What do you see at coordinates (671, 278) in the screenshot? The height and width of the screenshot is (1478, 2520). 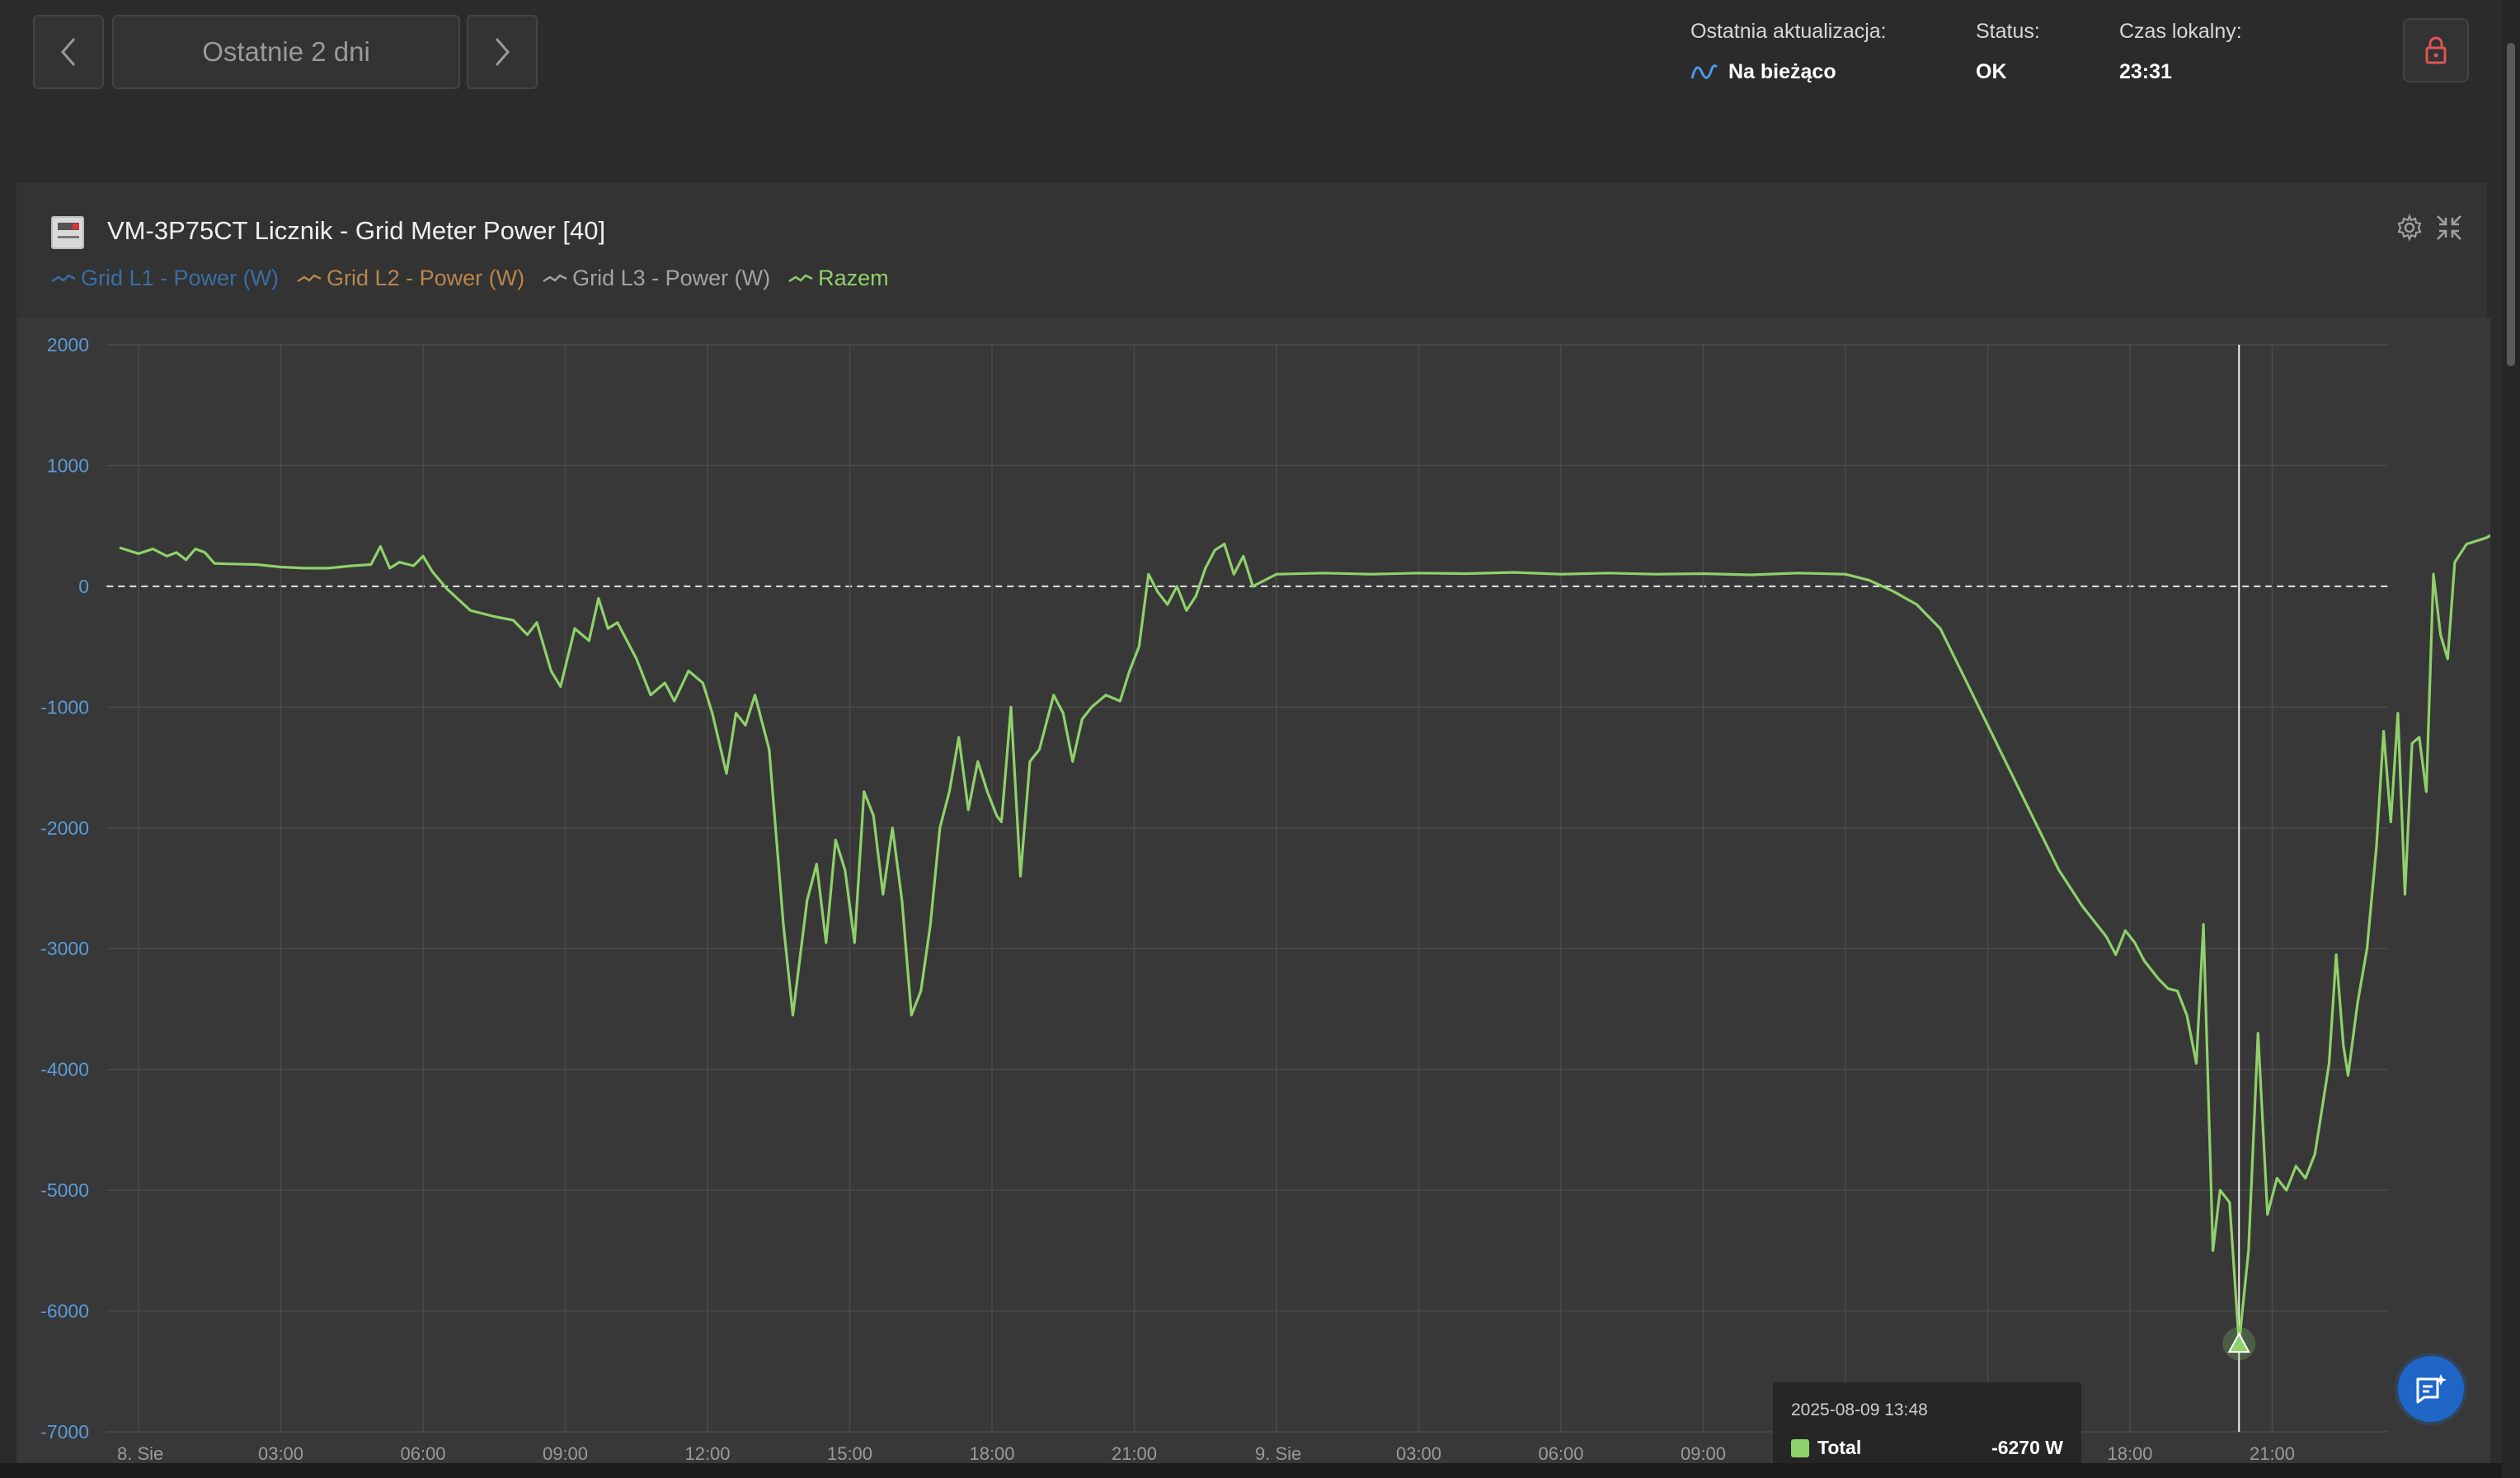 I see `legend-label-grid-l3: Grid L3 - Power (W)` at bounding box center [671, 278].